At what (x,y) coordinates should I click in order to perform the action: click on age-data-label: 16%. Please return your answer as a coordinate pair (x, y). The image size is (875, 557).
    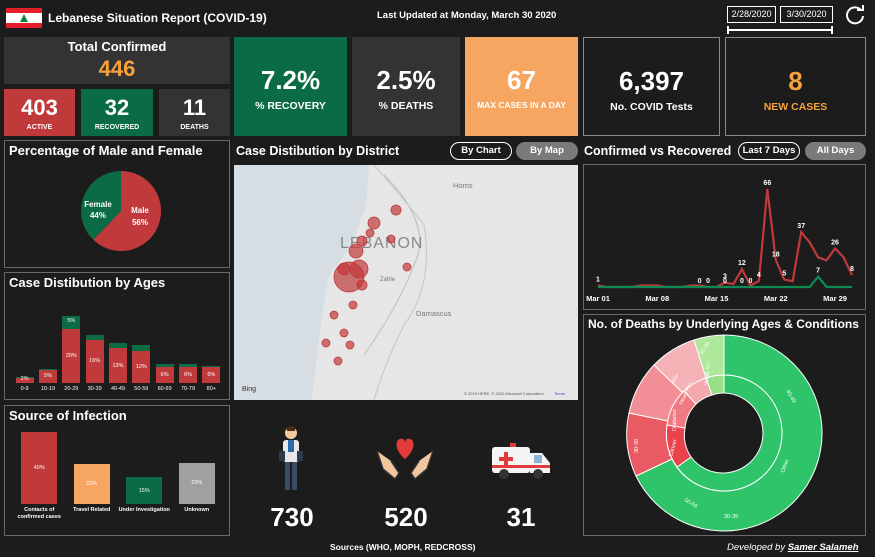
    Looking at the image, I should click on (95, 361).